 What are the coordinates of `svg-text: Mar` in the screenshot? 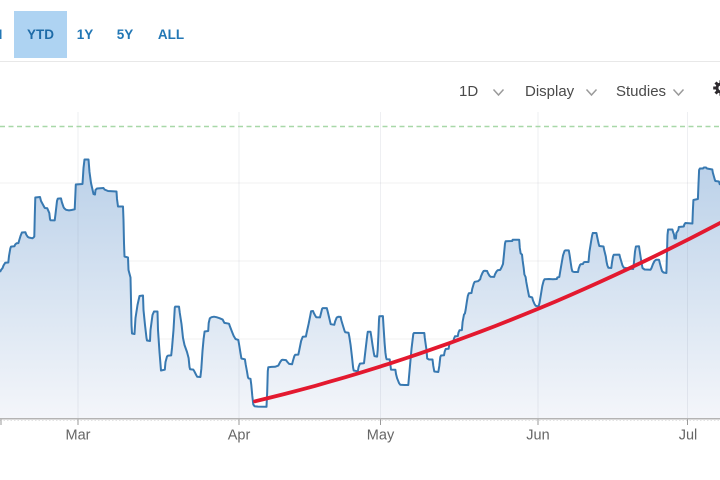 It's located at (78, 436).